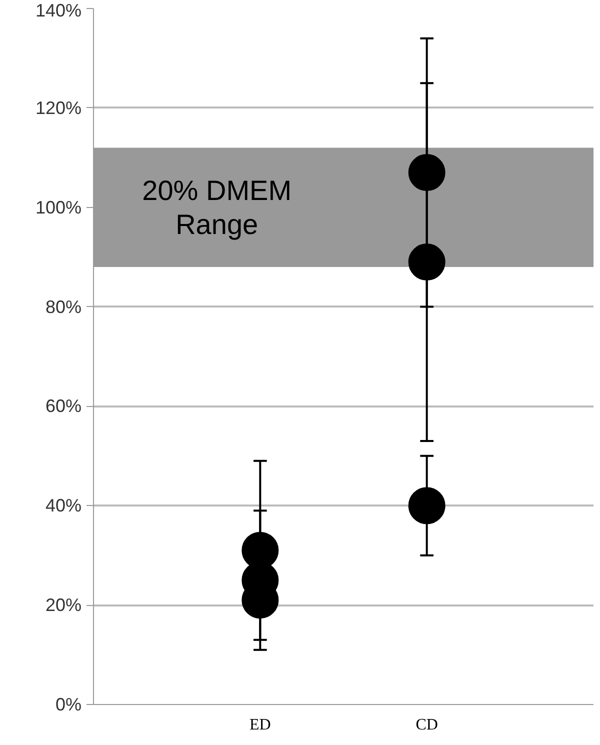 This screenshot has width=600, height=745. I want to click on y-tick-label: 80%, so click(63, 306).